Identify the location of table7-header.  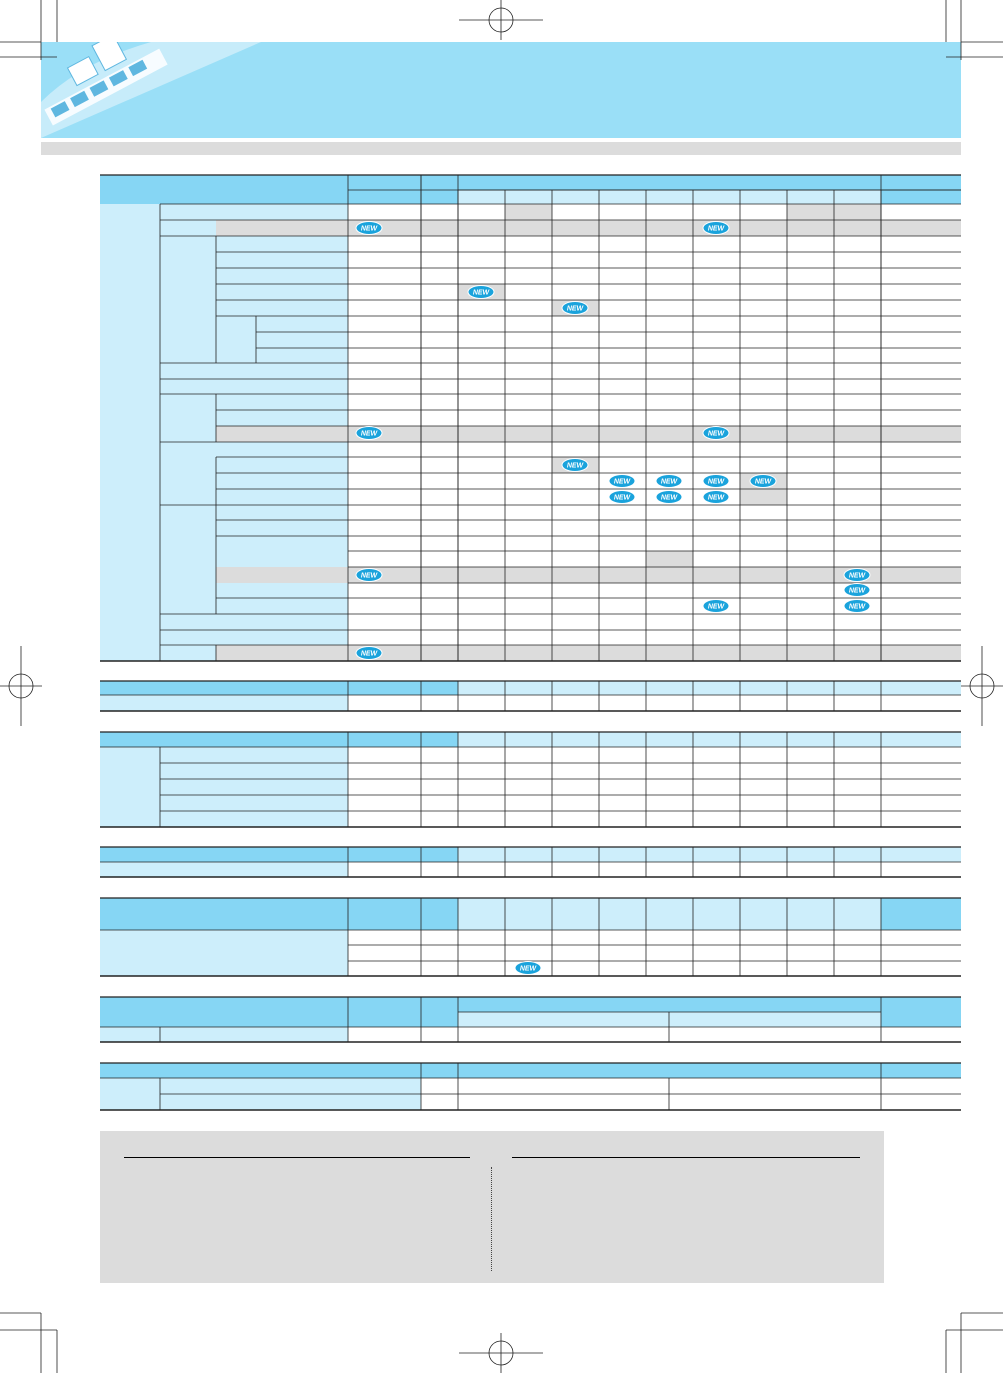
(530, 1070).